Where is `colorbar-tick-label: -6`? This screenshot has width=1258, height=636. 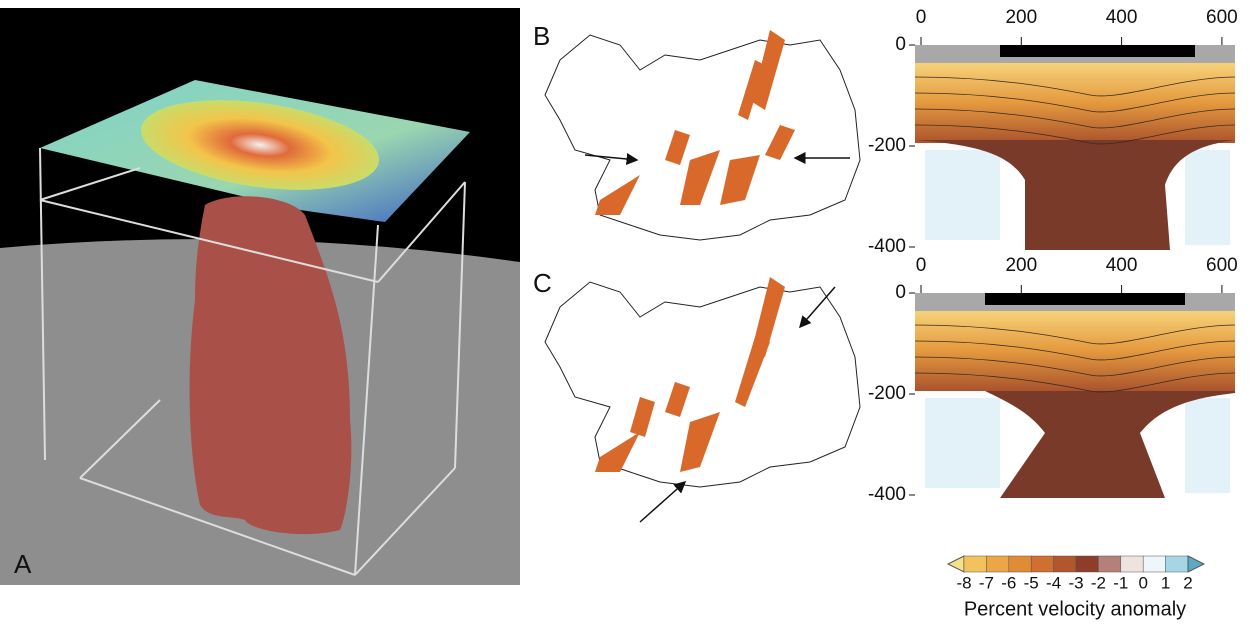
colorbar-tick-label: -6 is located at coordinates (1008, 582).